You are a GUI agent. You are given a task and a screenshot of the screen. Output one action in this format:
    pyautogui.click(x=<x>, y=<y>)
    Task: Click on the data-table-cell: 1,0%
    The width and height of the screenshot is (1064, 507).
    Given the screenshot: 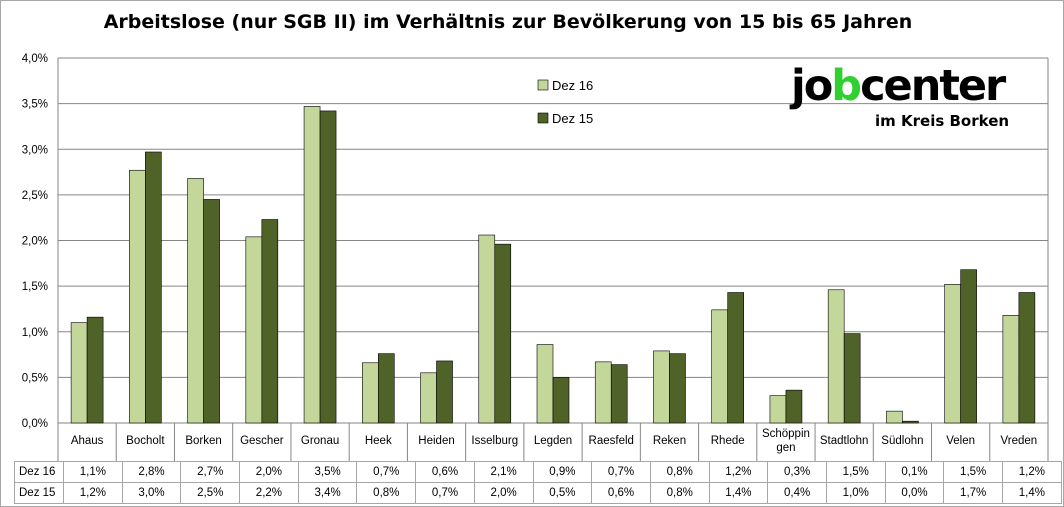 What is the action you would take?
    pyautogui.click(x=855, y=493)
    